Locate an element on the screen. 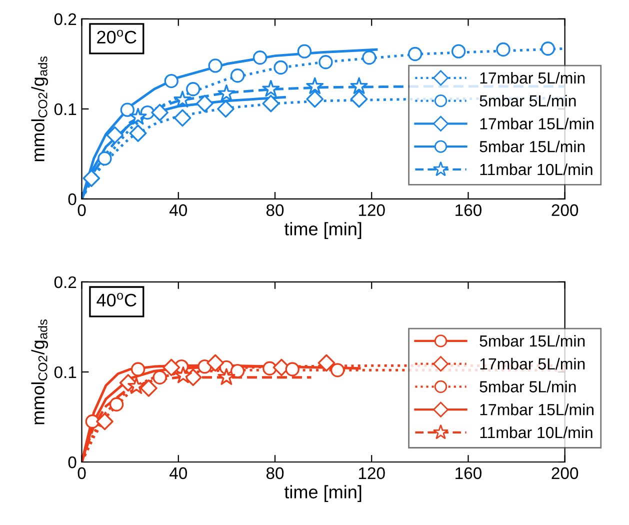  annotation: 40$^{o}$C is located at coordinates (116, 299).